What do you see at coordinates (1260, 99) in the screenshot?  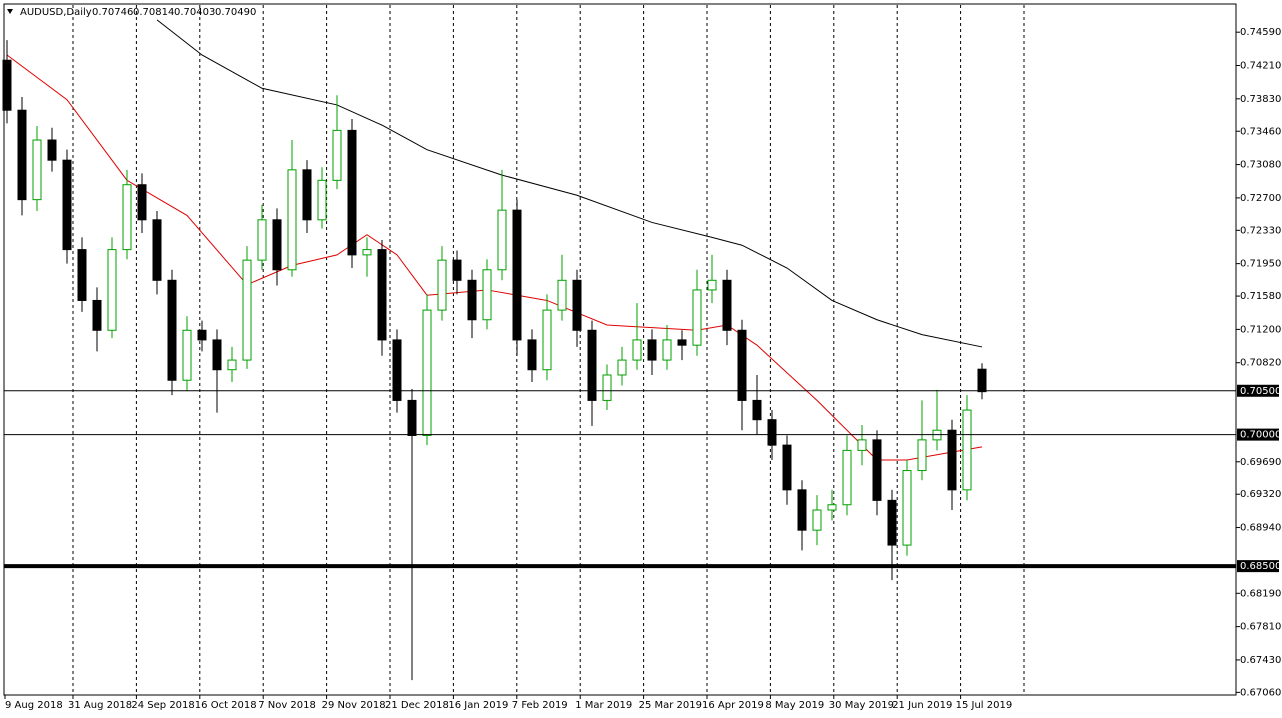 I see `y-tick-label: 0.73830` at bounding box center [1260, 99].